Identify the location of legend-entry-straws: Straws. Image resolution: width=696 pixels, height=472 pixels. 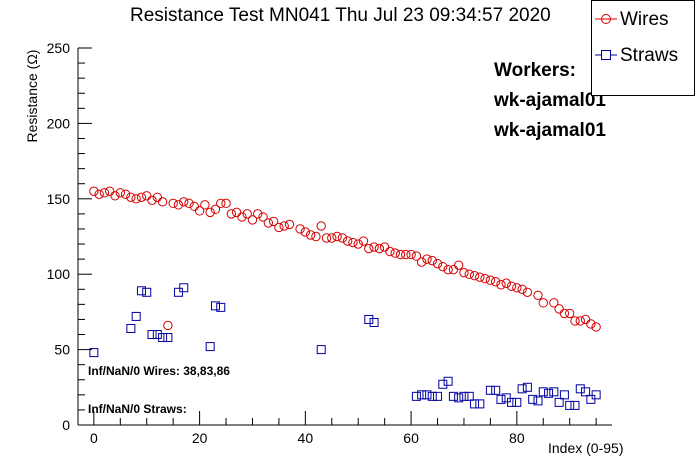
(644, 55).